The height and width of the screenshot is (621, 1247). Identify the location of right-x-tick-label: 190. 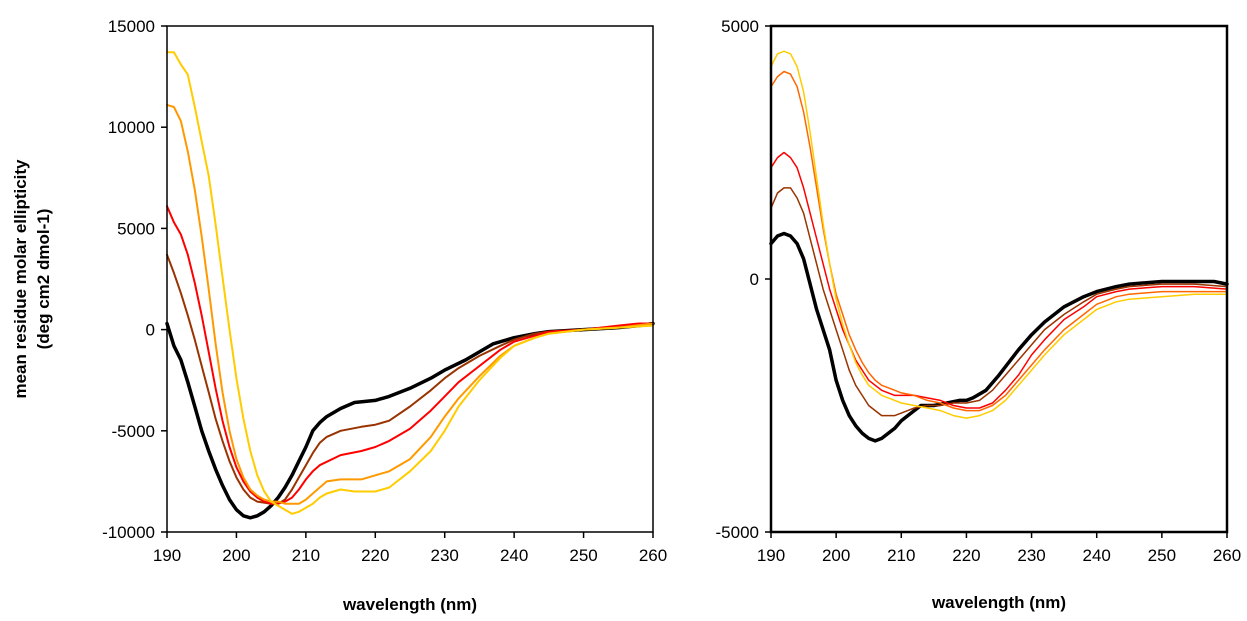
(771, 555).